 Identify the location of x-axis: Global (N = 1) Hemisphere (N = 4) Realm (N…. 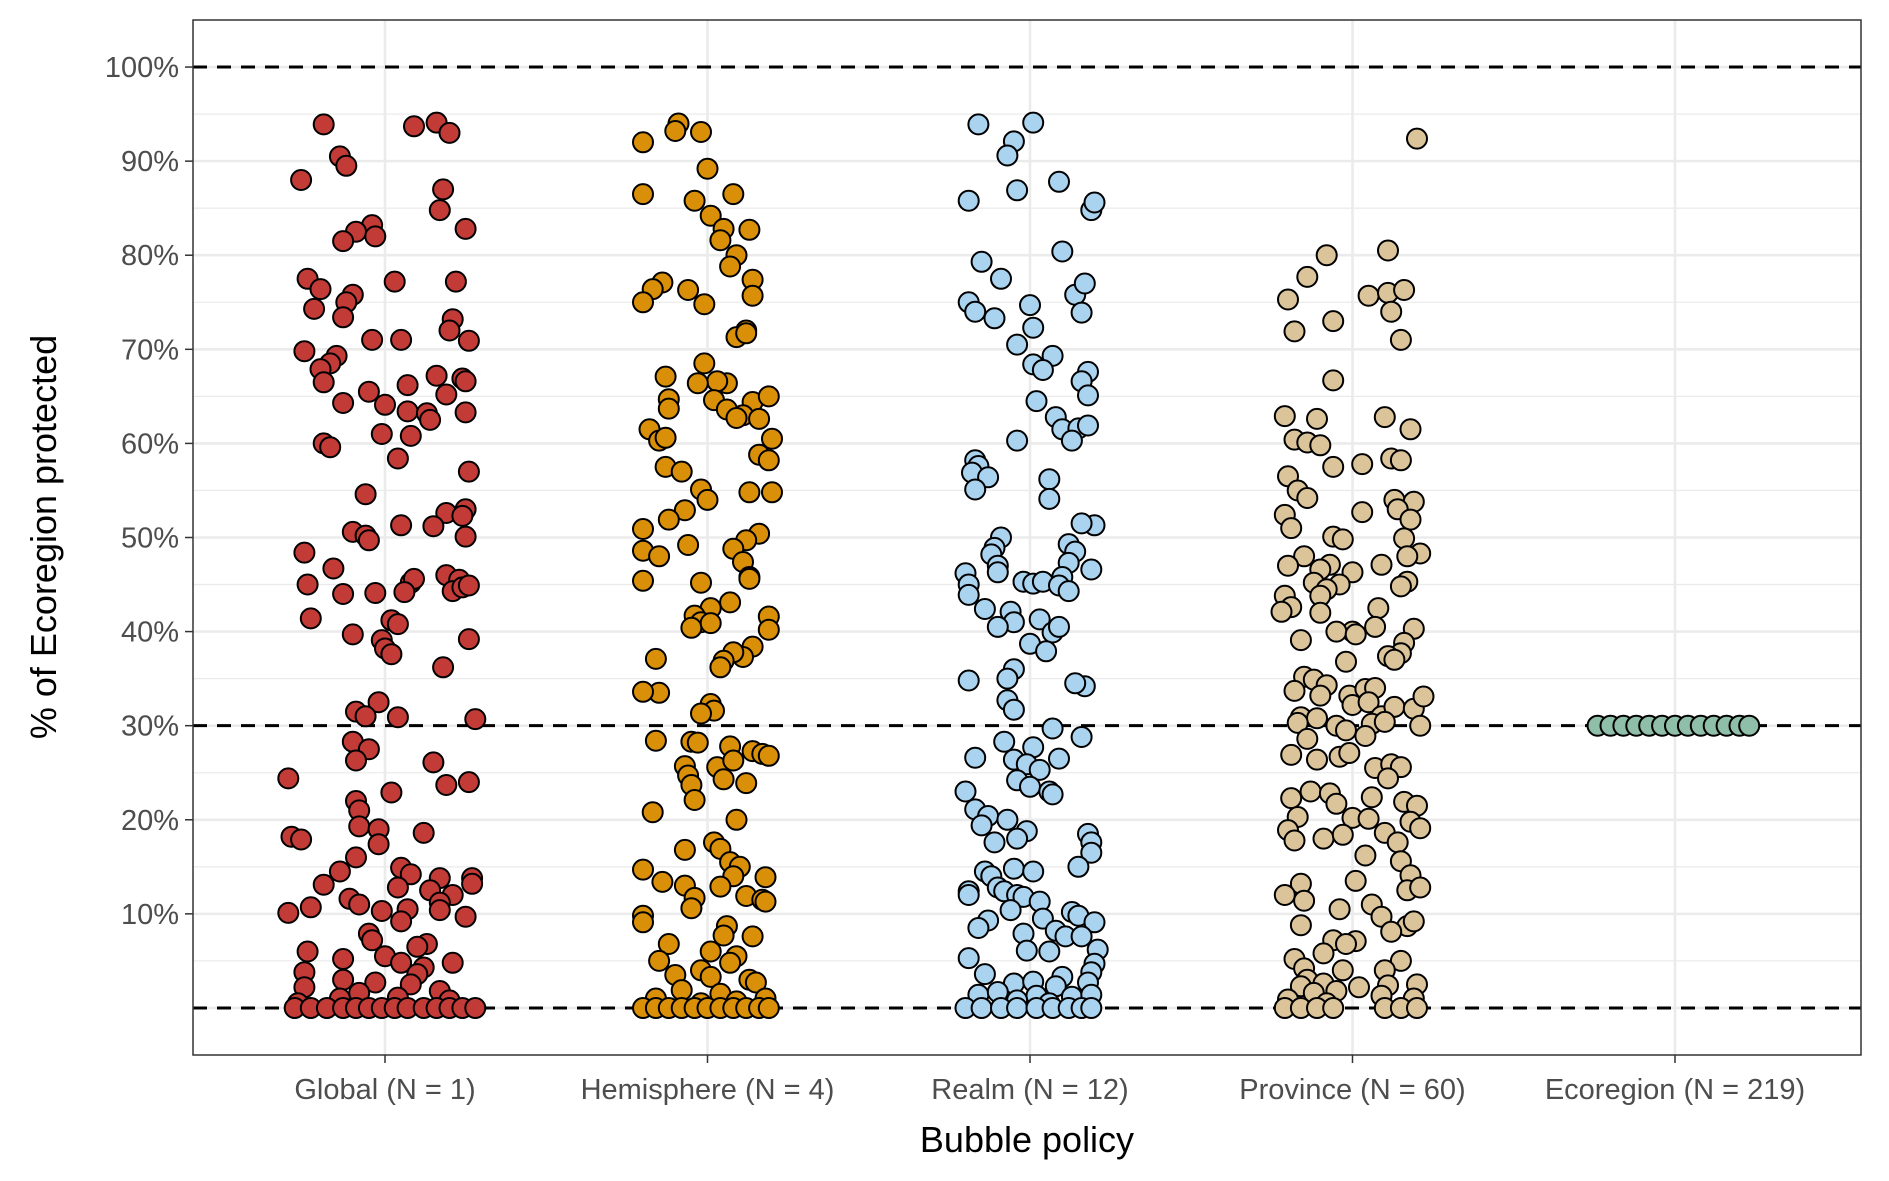
(1049, 1080).